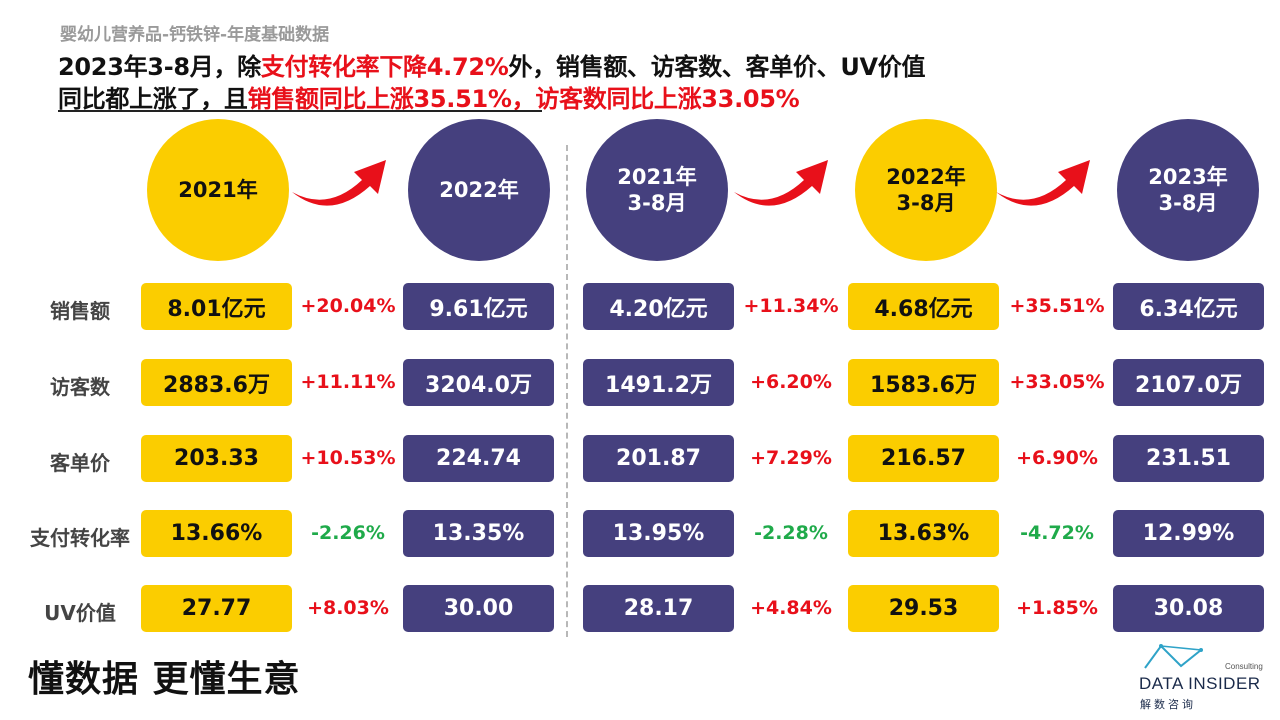  Describe the element at coordinates (80, 613) in the screenshot. I see `metric-label: UV价值` at that location.